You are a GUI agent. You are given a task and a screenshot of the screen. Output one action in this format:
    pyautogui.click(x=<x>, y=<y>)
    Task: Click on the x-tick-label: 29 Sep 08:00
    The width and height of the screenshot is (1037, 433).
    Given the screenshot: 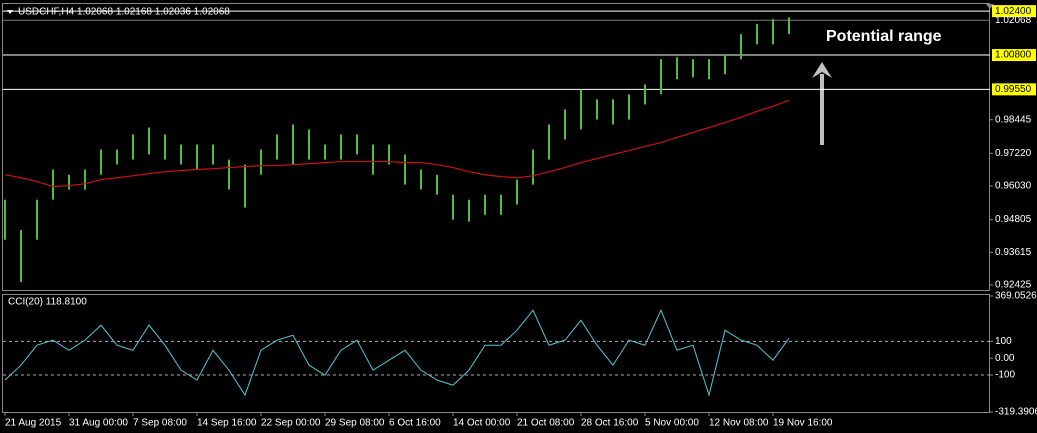 What is the action you would take?
    pyautogui.click(x=355, y=423)
    